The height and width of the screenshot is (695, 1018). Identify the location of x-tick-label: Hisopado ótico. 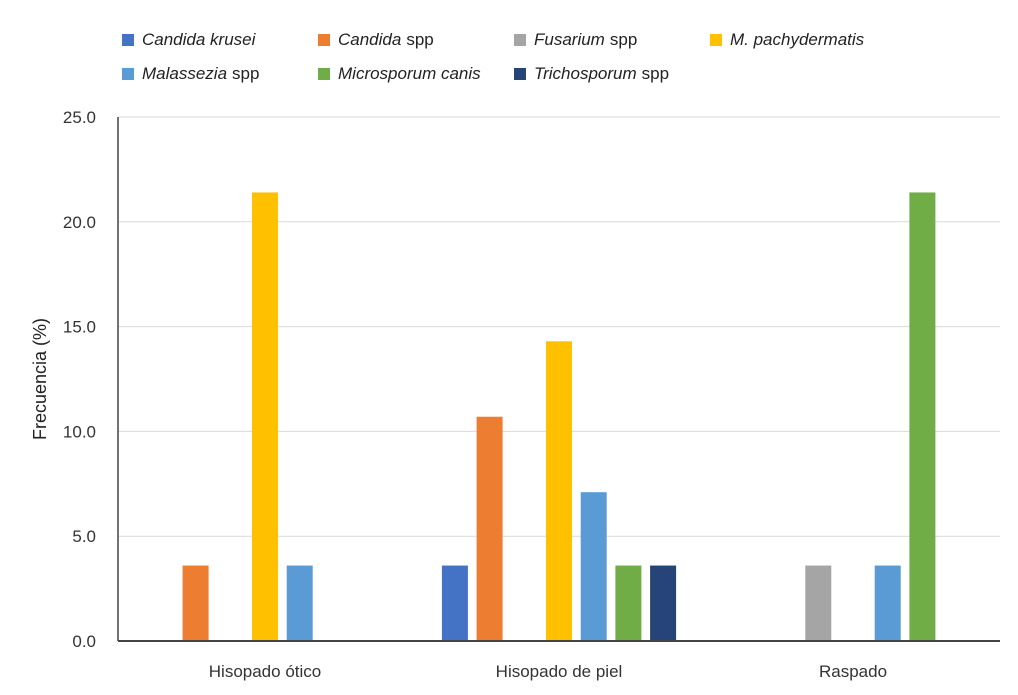
(265, 671).